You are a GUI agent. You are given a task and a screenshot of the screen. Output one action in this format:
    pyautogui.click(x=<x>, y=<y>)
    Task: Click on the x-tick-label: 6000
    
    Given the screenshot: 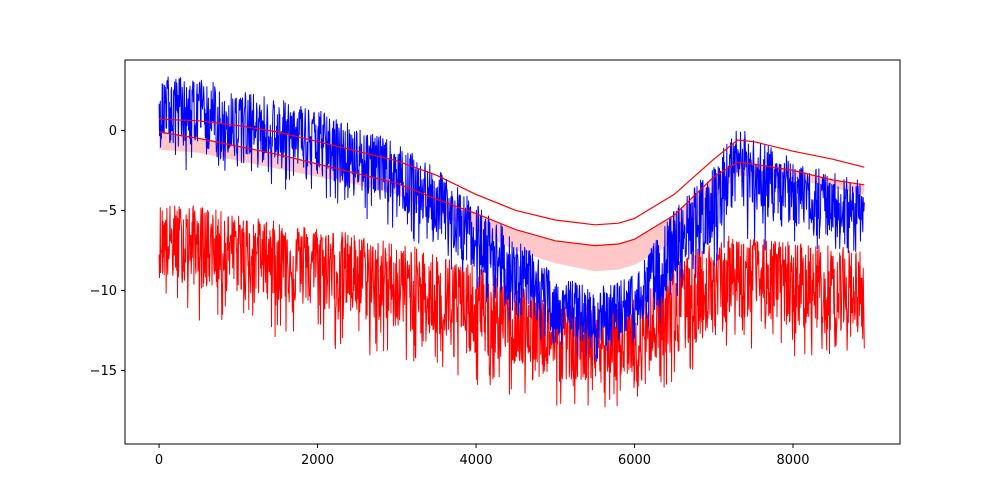 What is the action you would take?
    pyautogui.click(x=634, y=460)
    